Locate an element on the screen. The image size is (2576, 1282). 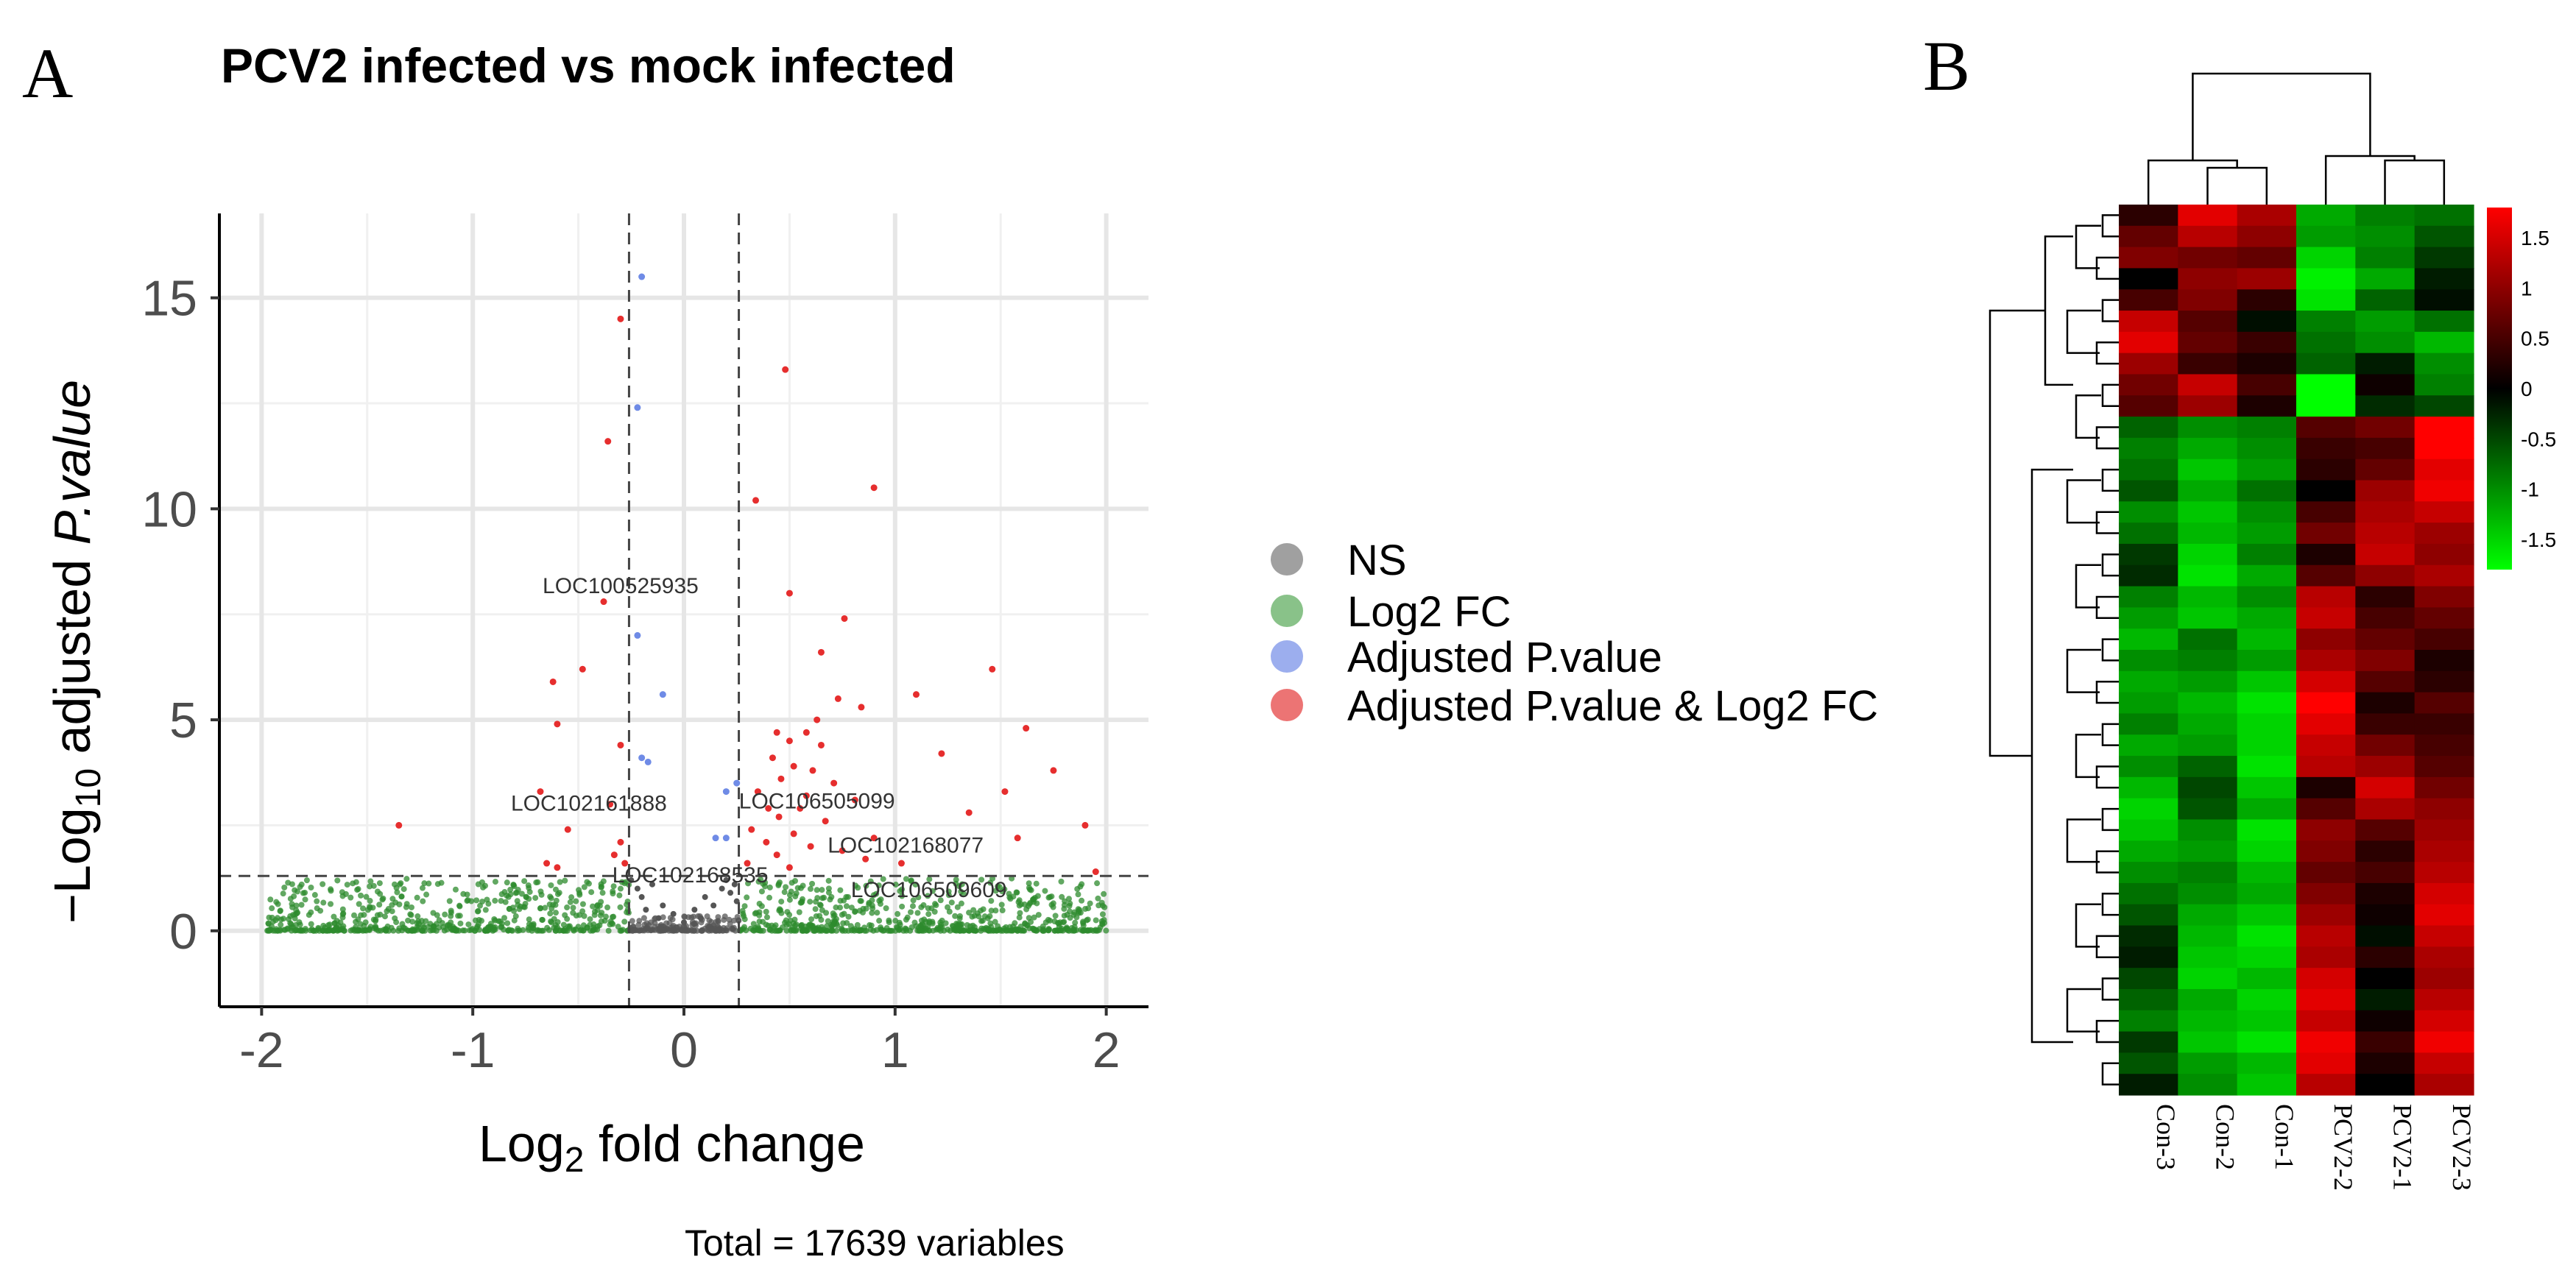
y-tick-label: 15 is located at coordinates (169, 299).